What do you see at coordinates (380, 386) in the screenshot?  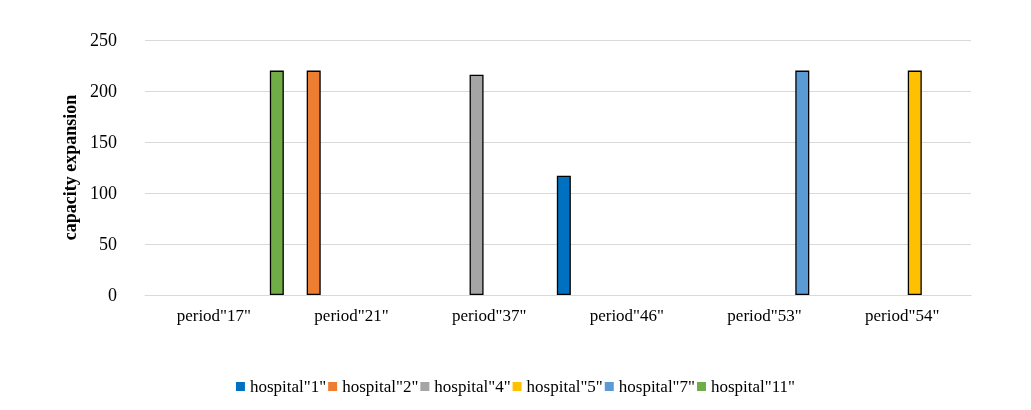 I see `legend-label: hospital"2"` at bounding box center [380, 386].